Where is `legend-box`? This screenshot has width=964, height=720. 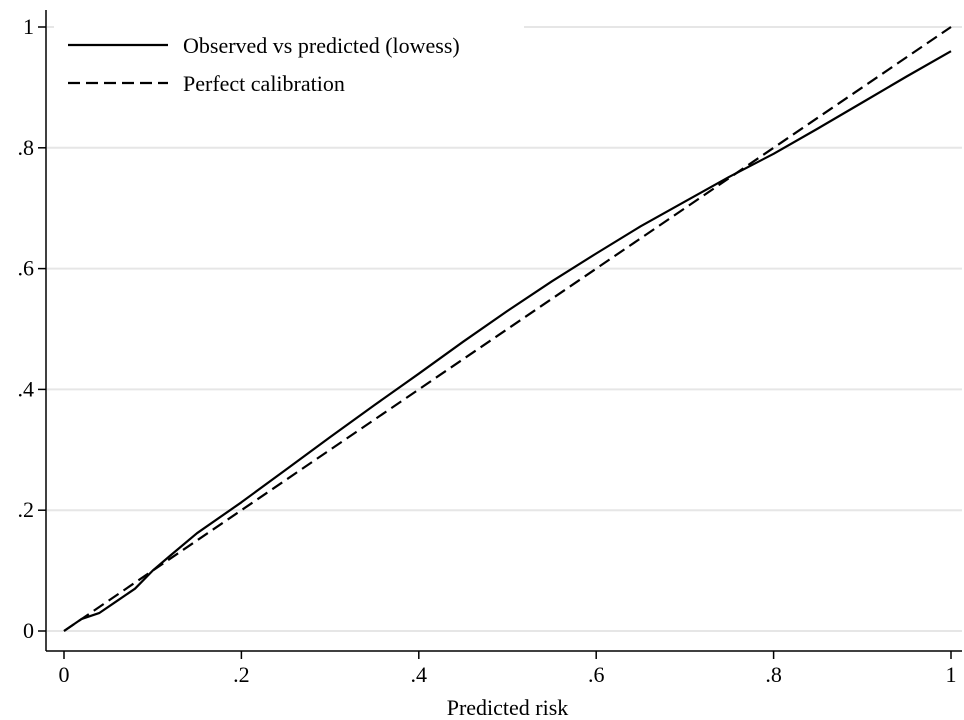 legend-box is located at coordinates (289, 59).